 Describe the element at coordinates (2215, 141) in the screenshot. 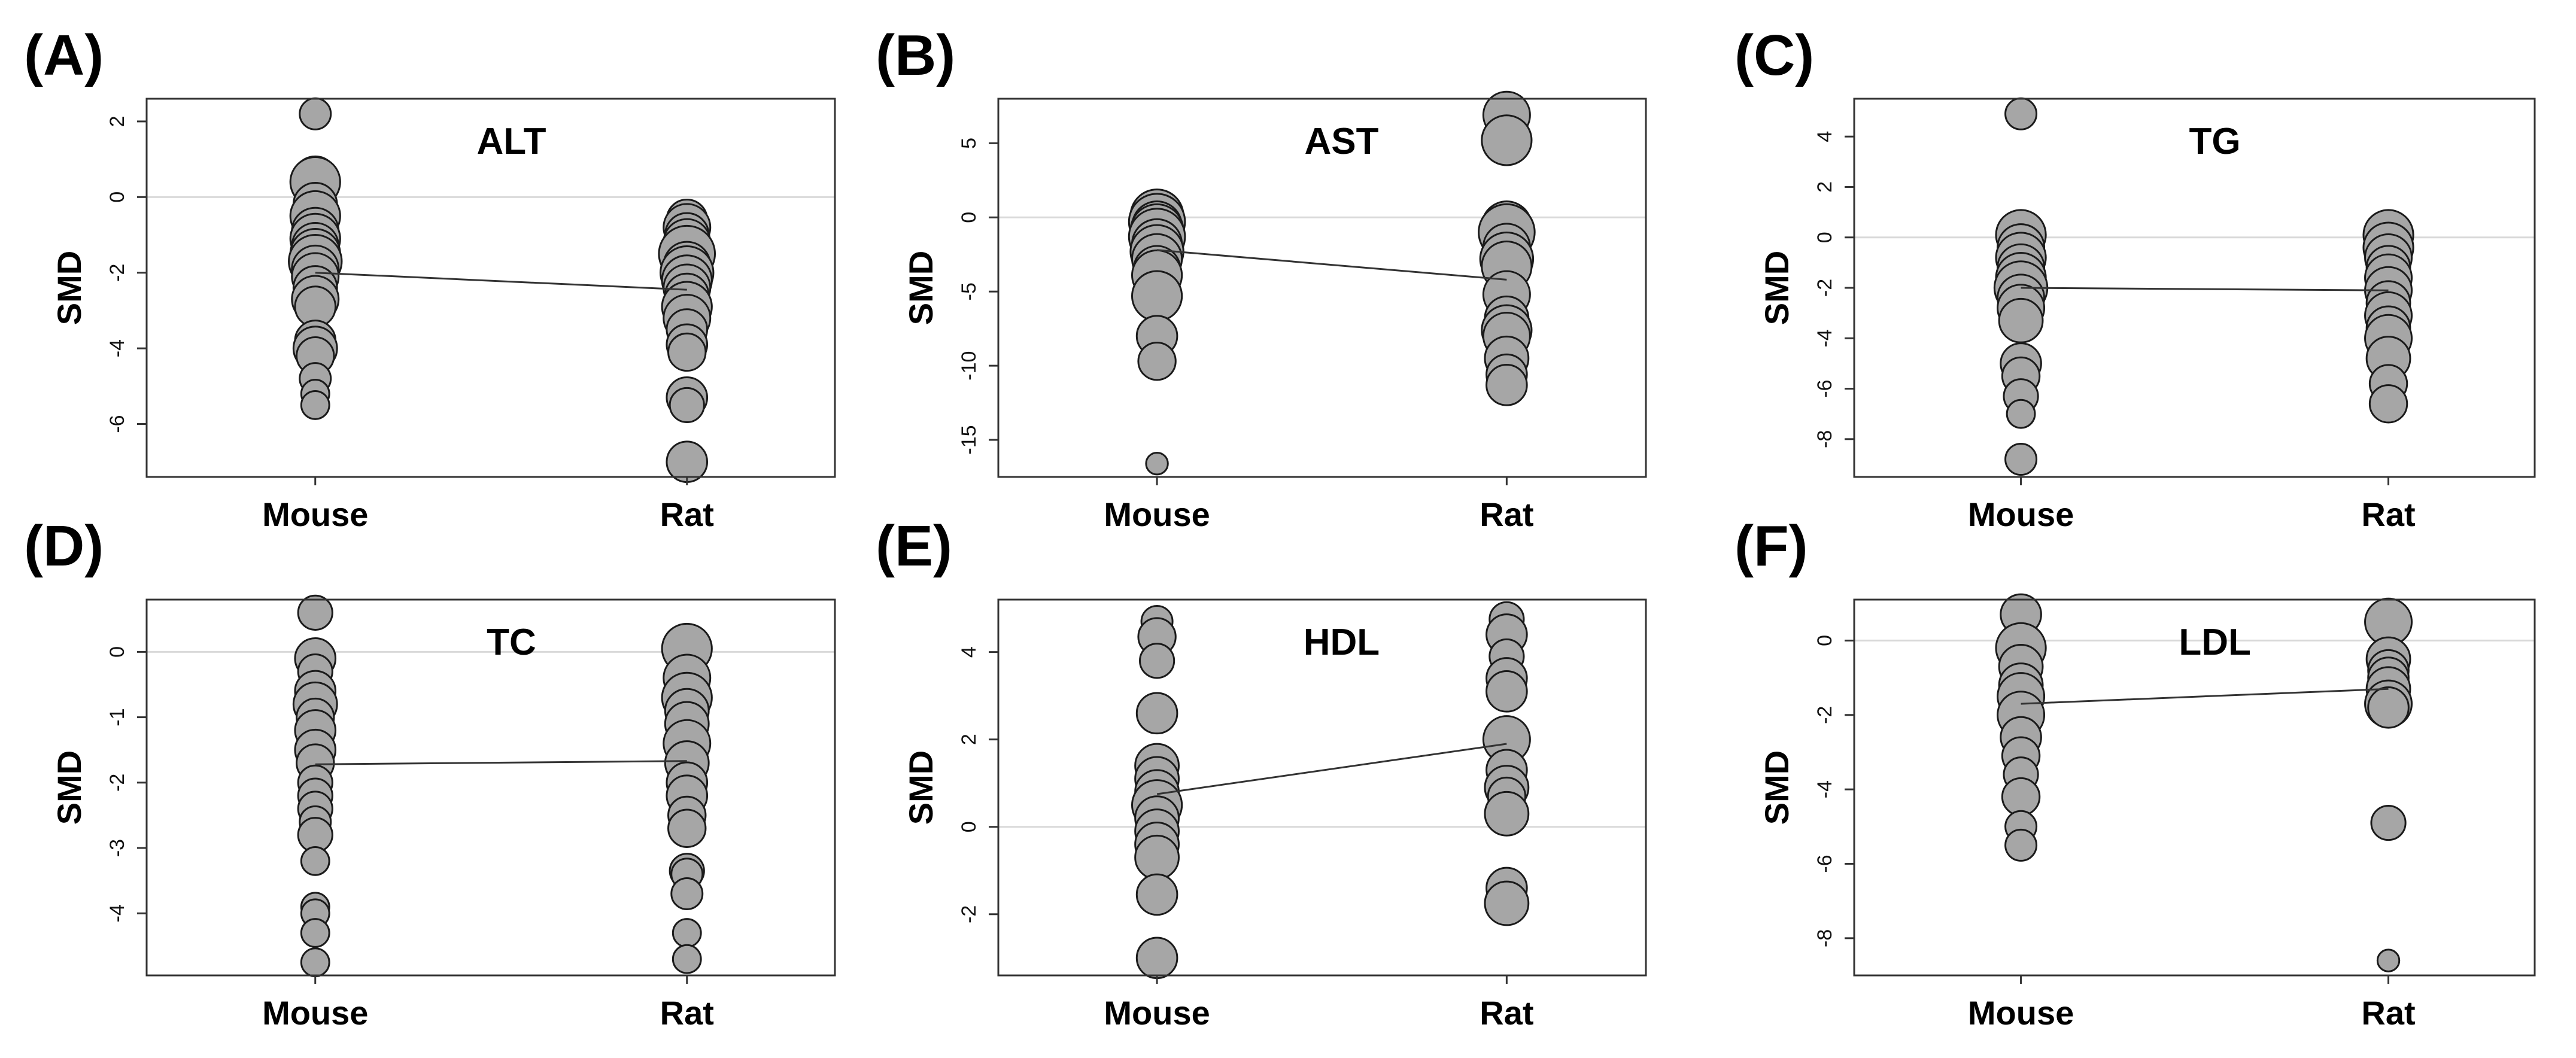

I see `chart-title: TG` at that location.